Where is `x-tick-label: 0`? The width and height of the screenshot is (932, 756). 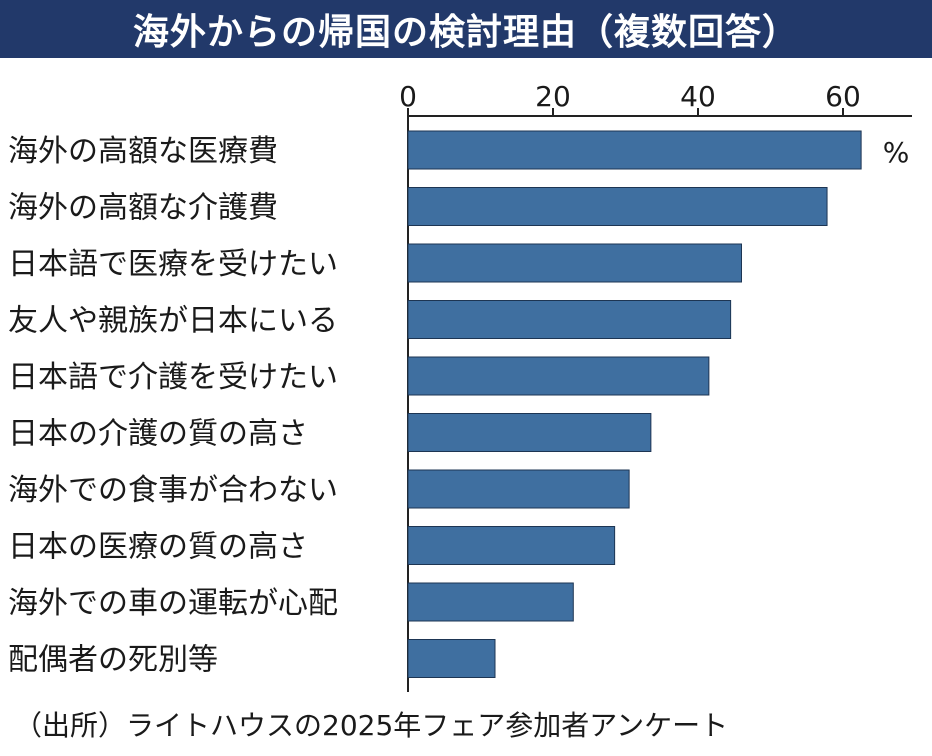 x-tick-label: 0 is located at coordinates (408, 96).